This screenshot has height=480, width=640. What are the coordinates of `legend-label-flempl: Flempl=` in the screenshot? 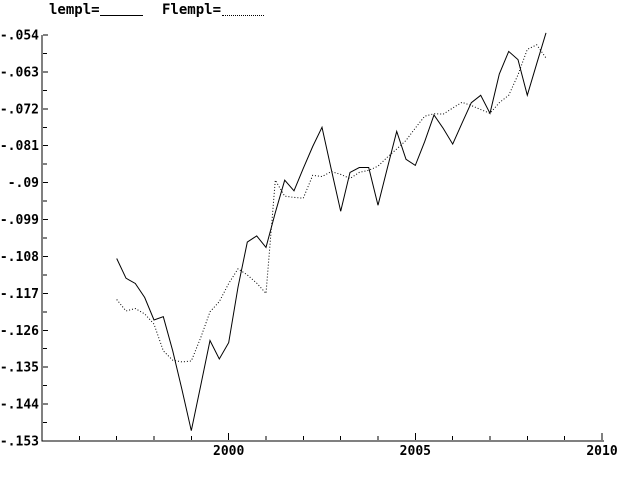 It's located at (192, 10).